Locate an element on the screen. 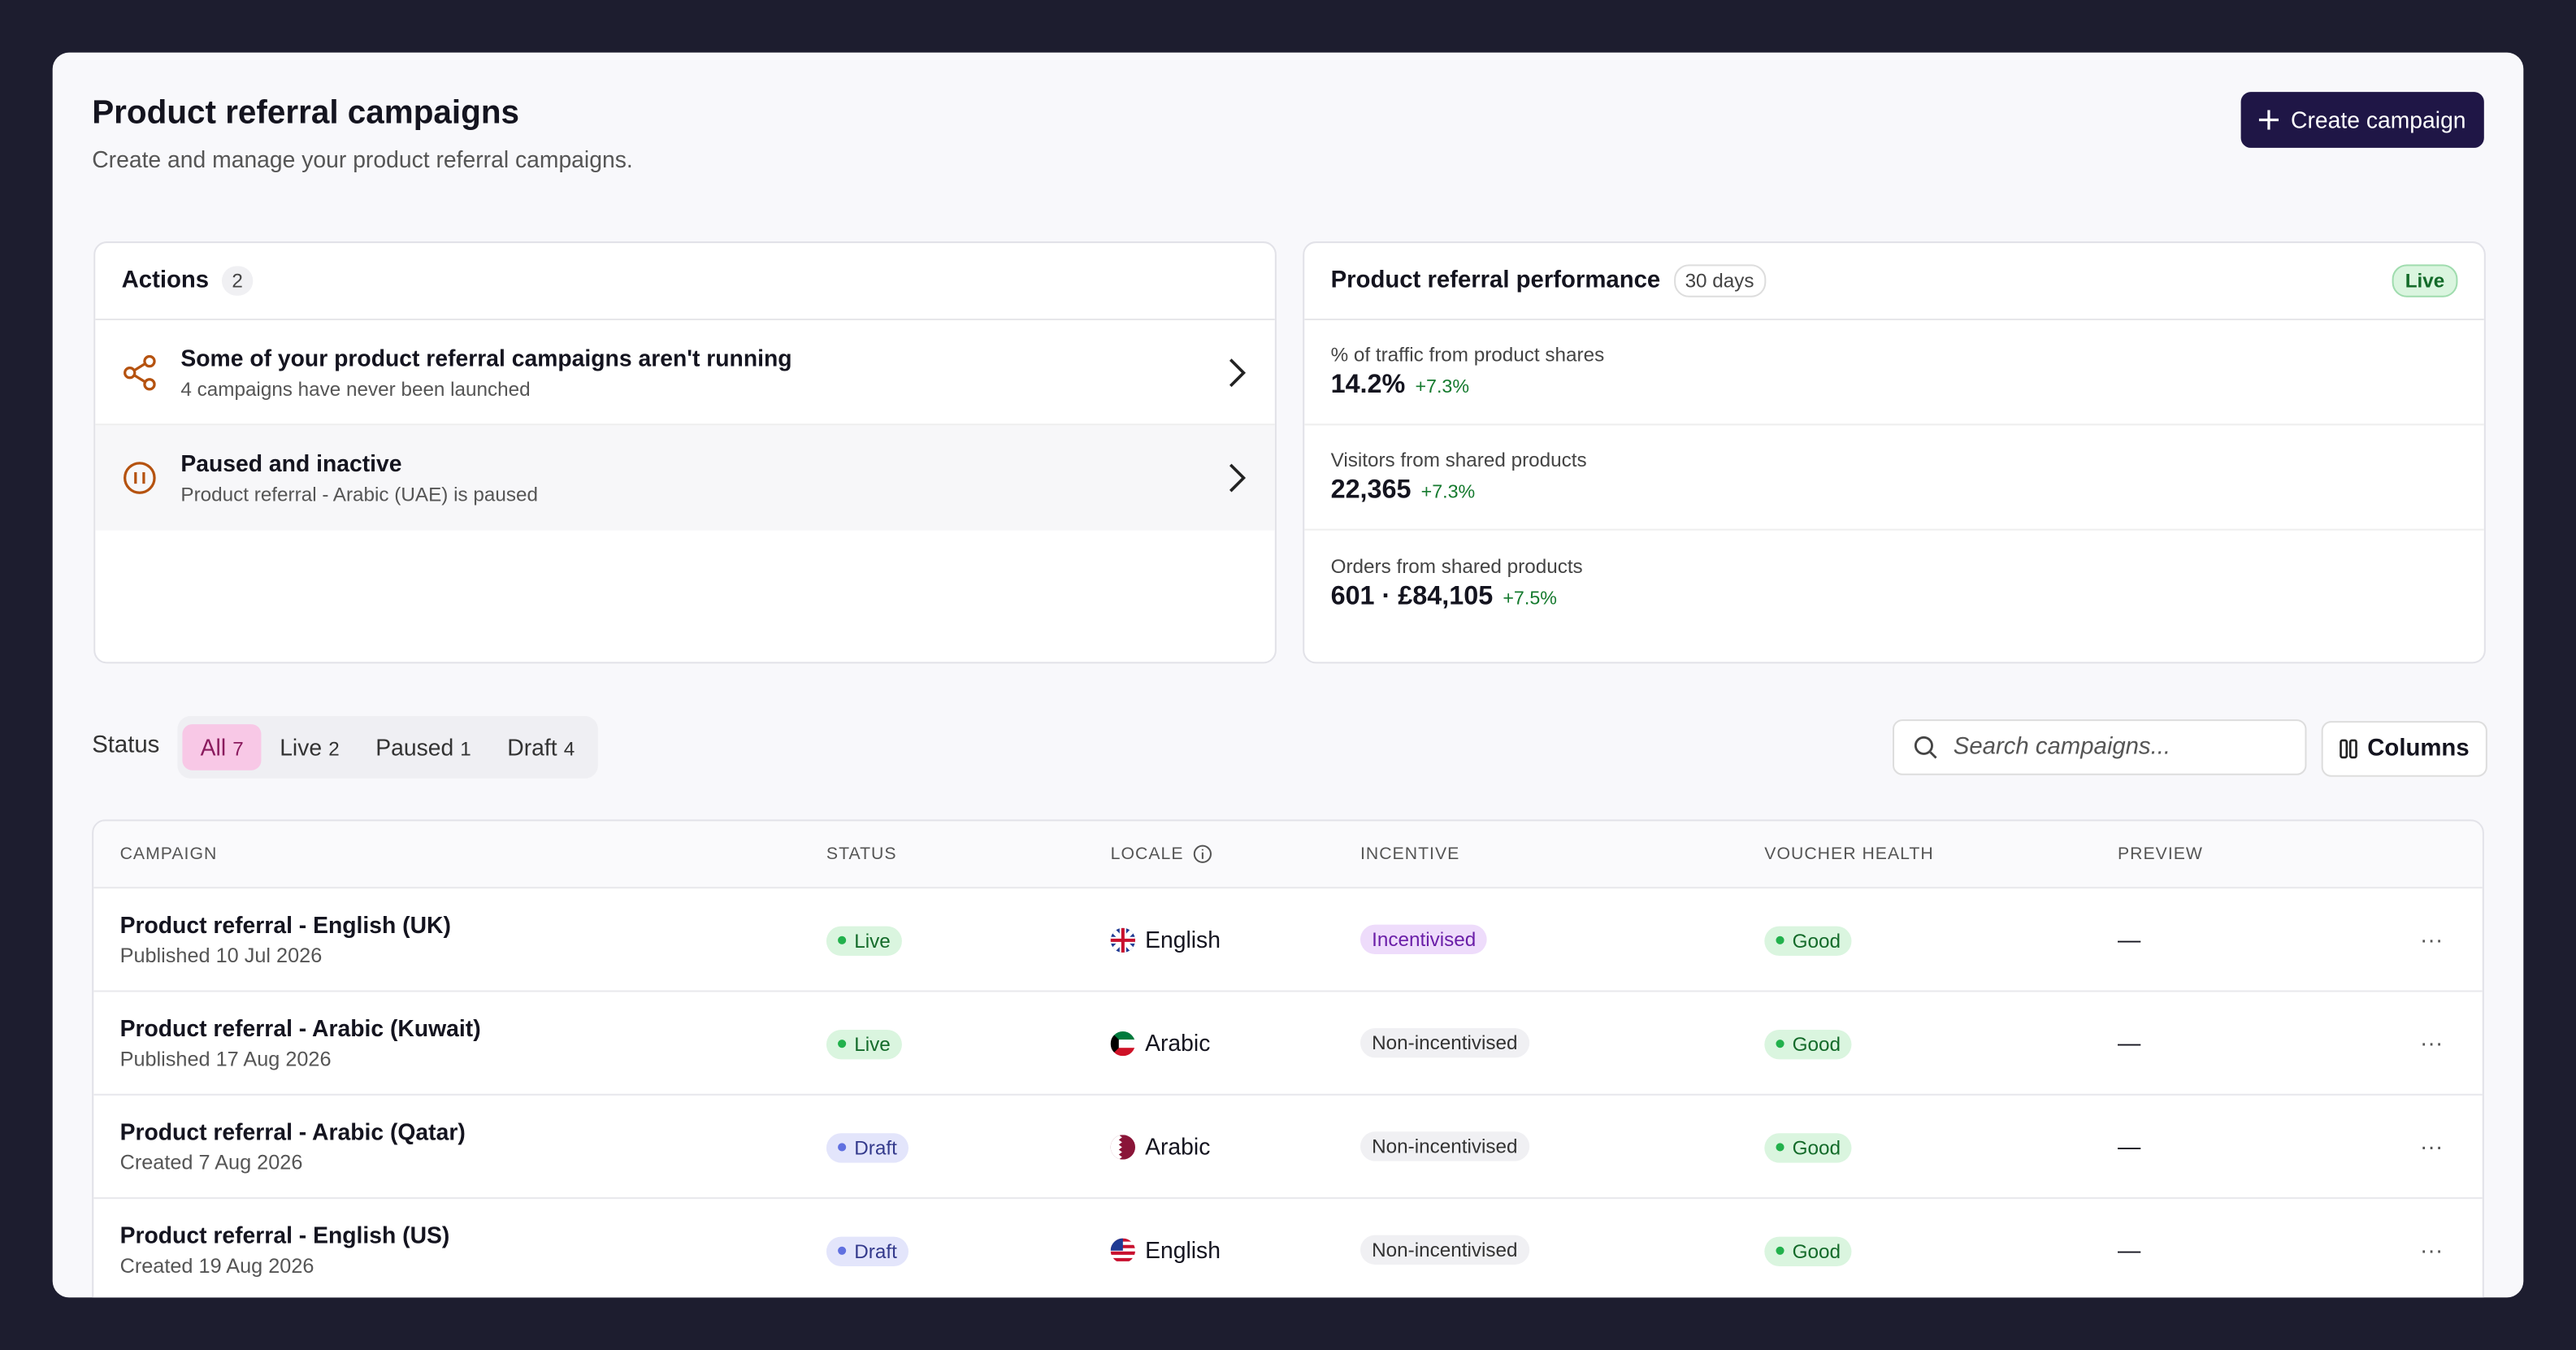 The width and height of the screenshot is (2576, 1350). tab-label: Live is located at coordinates (301, 748).